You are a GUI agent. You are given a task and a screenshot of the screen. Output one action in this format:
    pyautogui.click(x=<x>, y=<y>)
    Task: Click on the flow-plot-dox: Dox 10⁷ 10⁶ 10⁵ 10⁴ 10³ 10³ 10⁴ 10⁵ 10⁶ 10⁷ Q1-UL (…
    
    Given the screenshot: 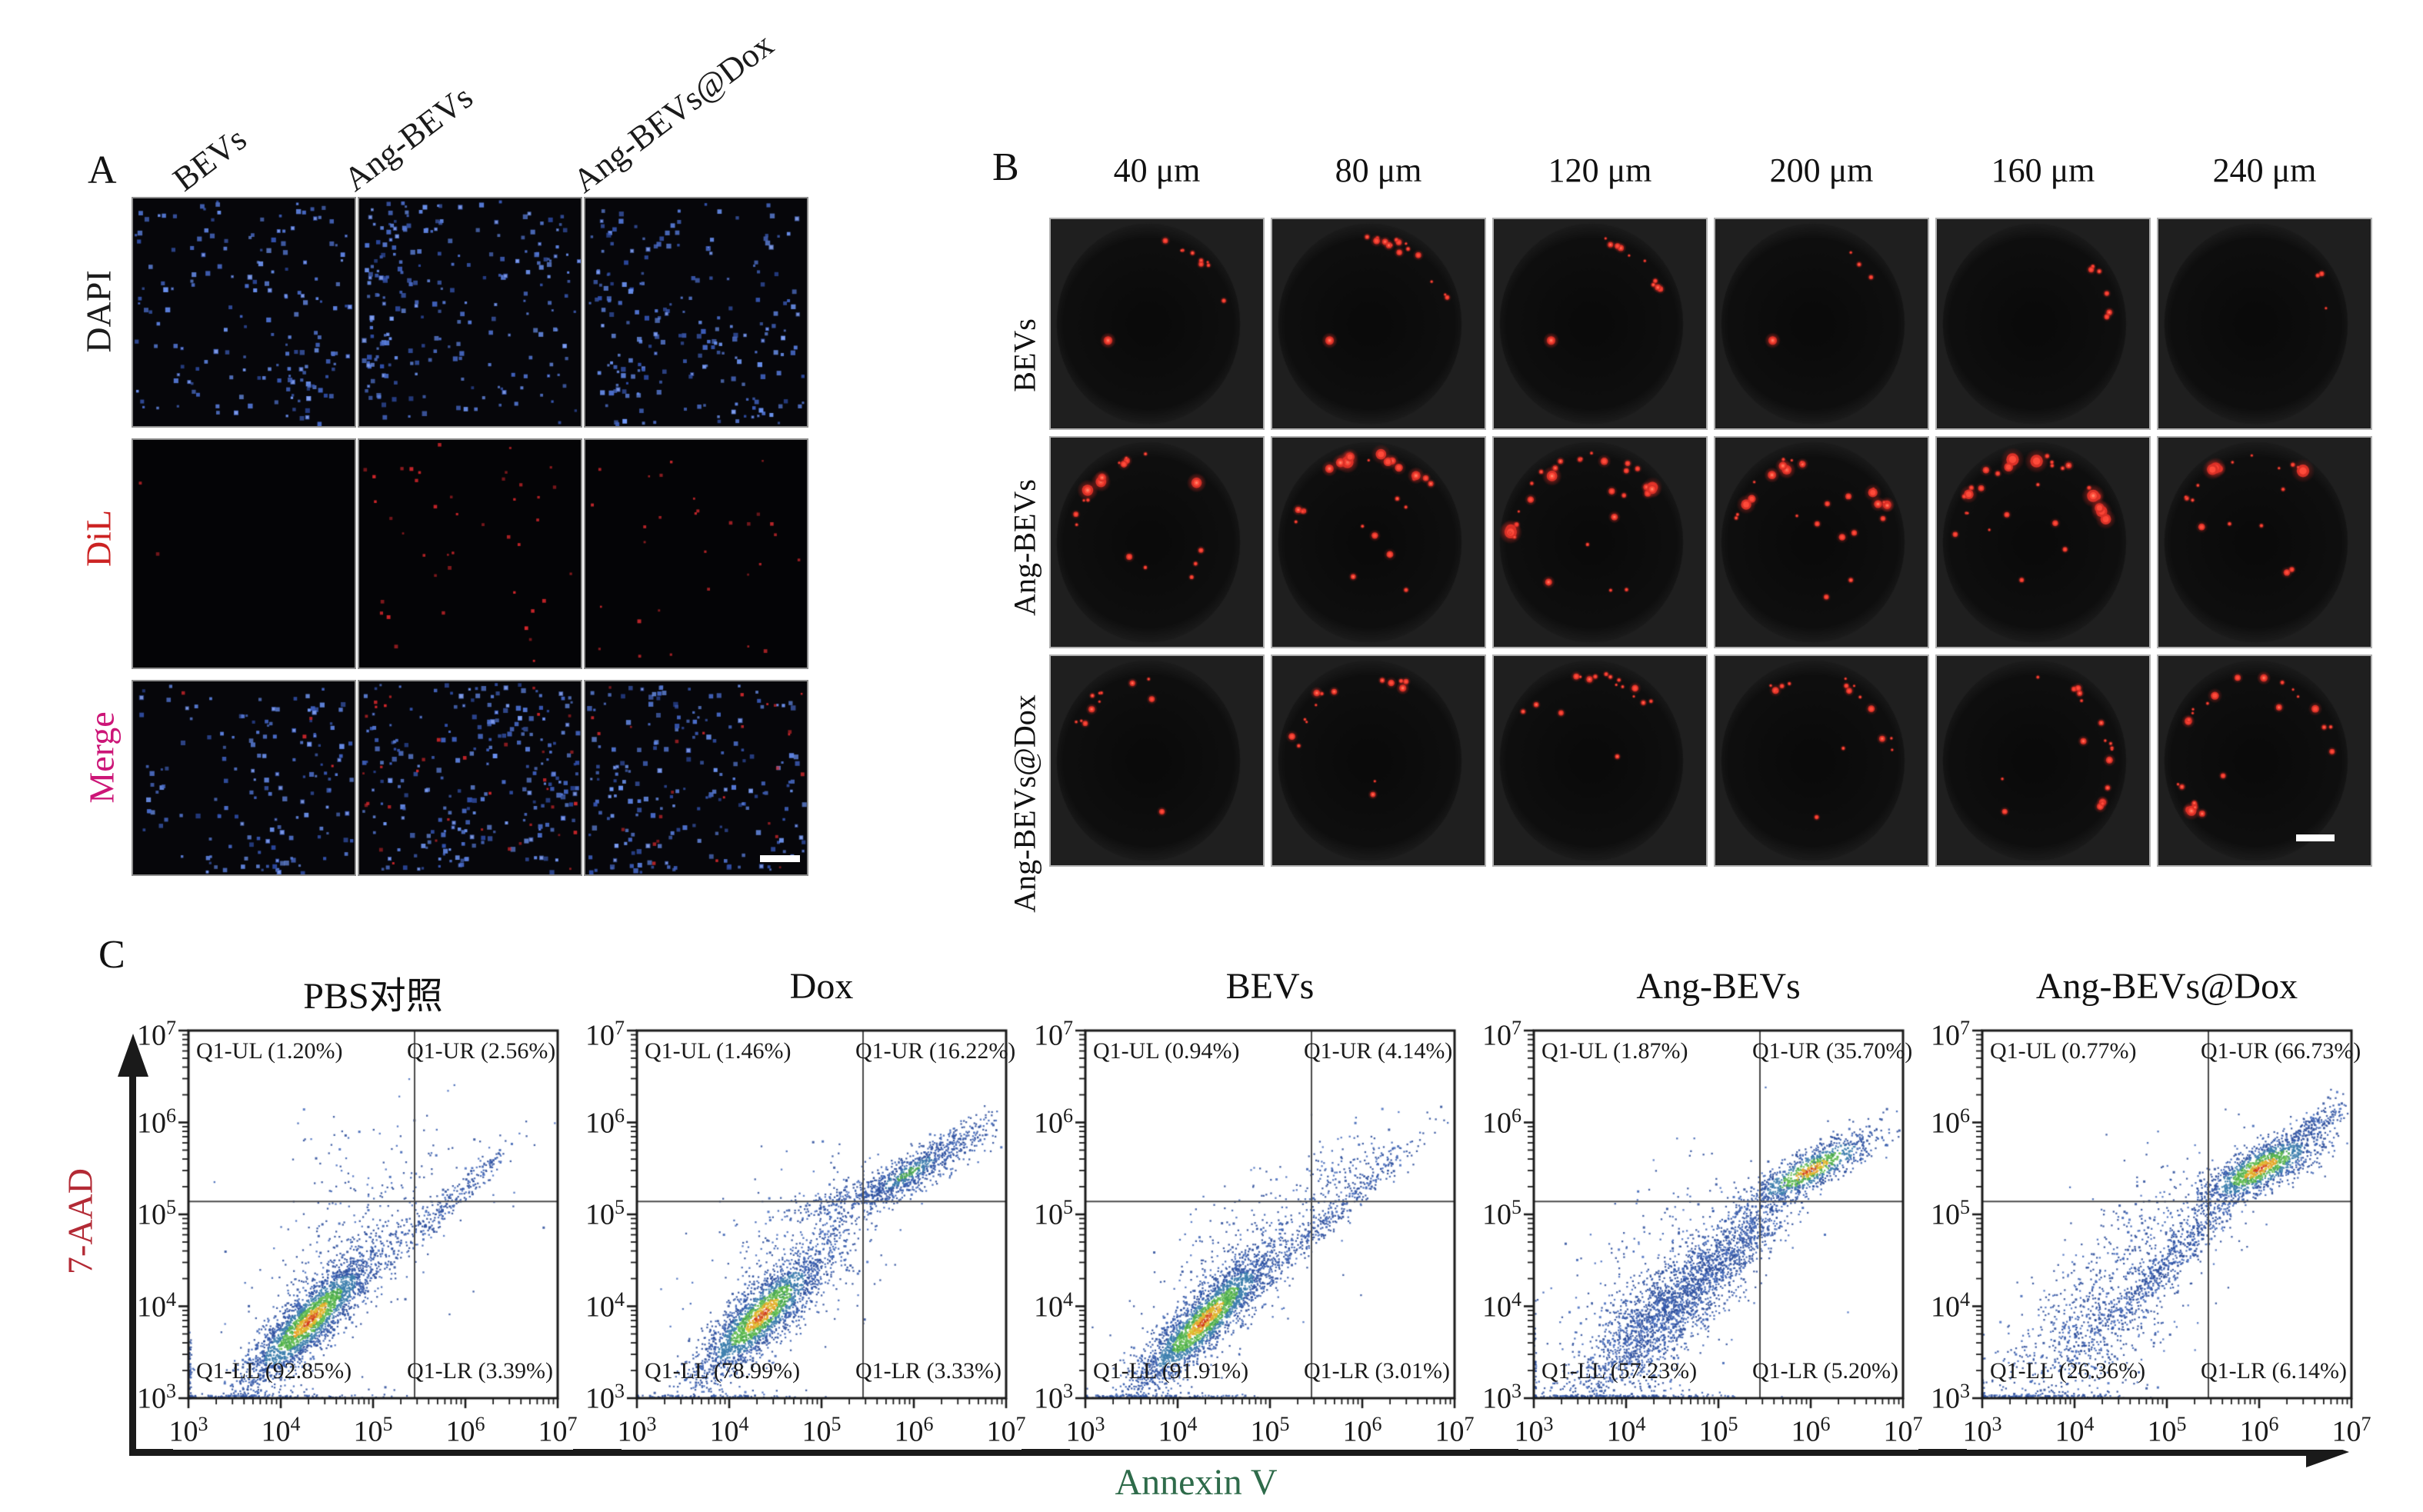 What is the action you would take?
    pyautogui.click(x=814, y=1226)
    